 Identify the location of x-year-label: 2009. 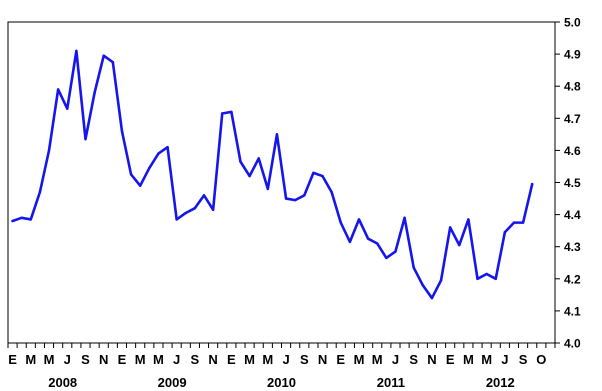
(172, 382).